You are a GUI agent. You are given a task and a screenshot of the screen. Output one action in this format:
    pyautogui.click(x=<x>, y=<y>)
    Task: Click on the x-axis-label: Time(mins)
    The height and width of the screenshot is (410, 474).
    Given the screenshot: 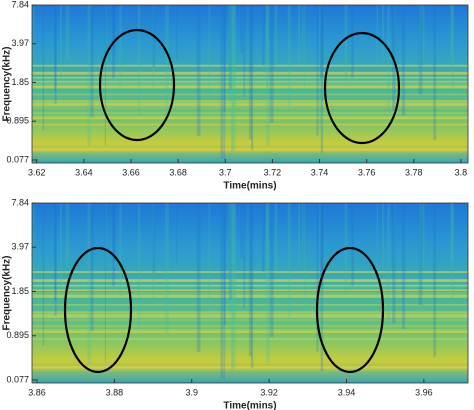 What is the action you would take?
    pyautogui.click(x=249, y=186)
    